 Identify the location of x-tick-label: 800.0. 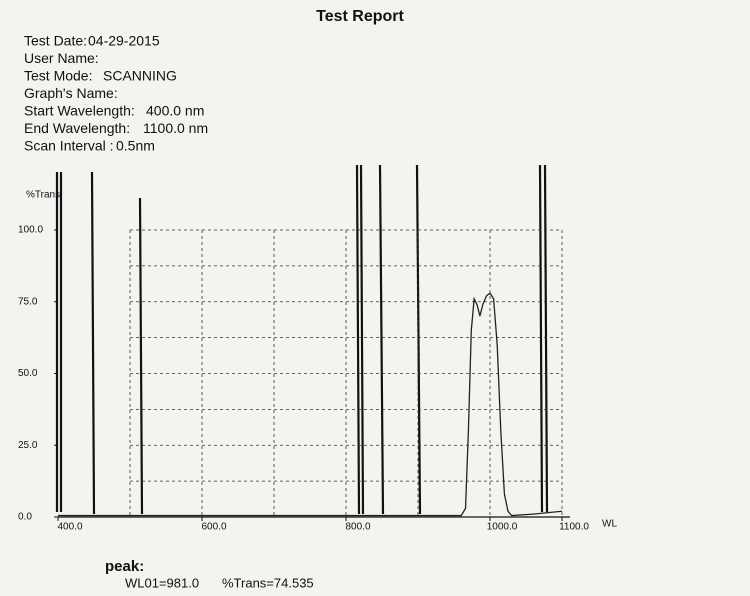
(357, 527).